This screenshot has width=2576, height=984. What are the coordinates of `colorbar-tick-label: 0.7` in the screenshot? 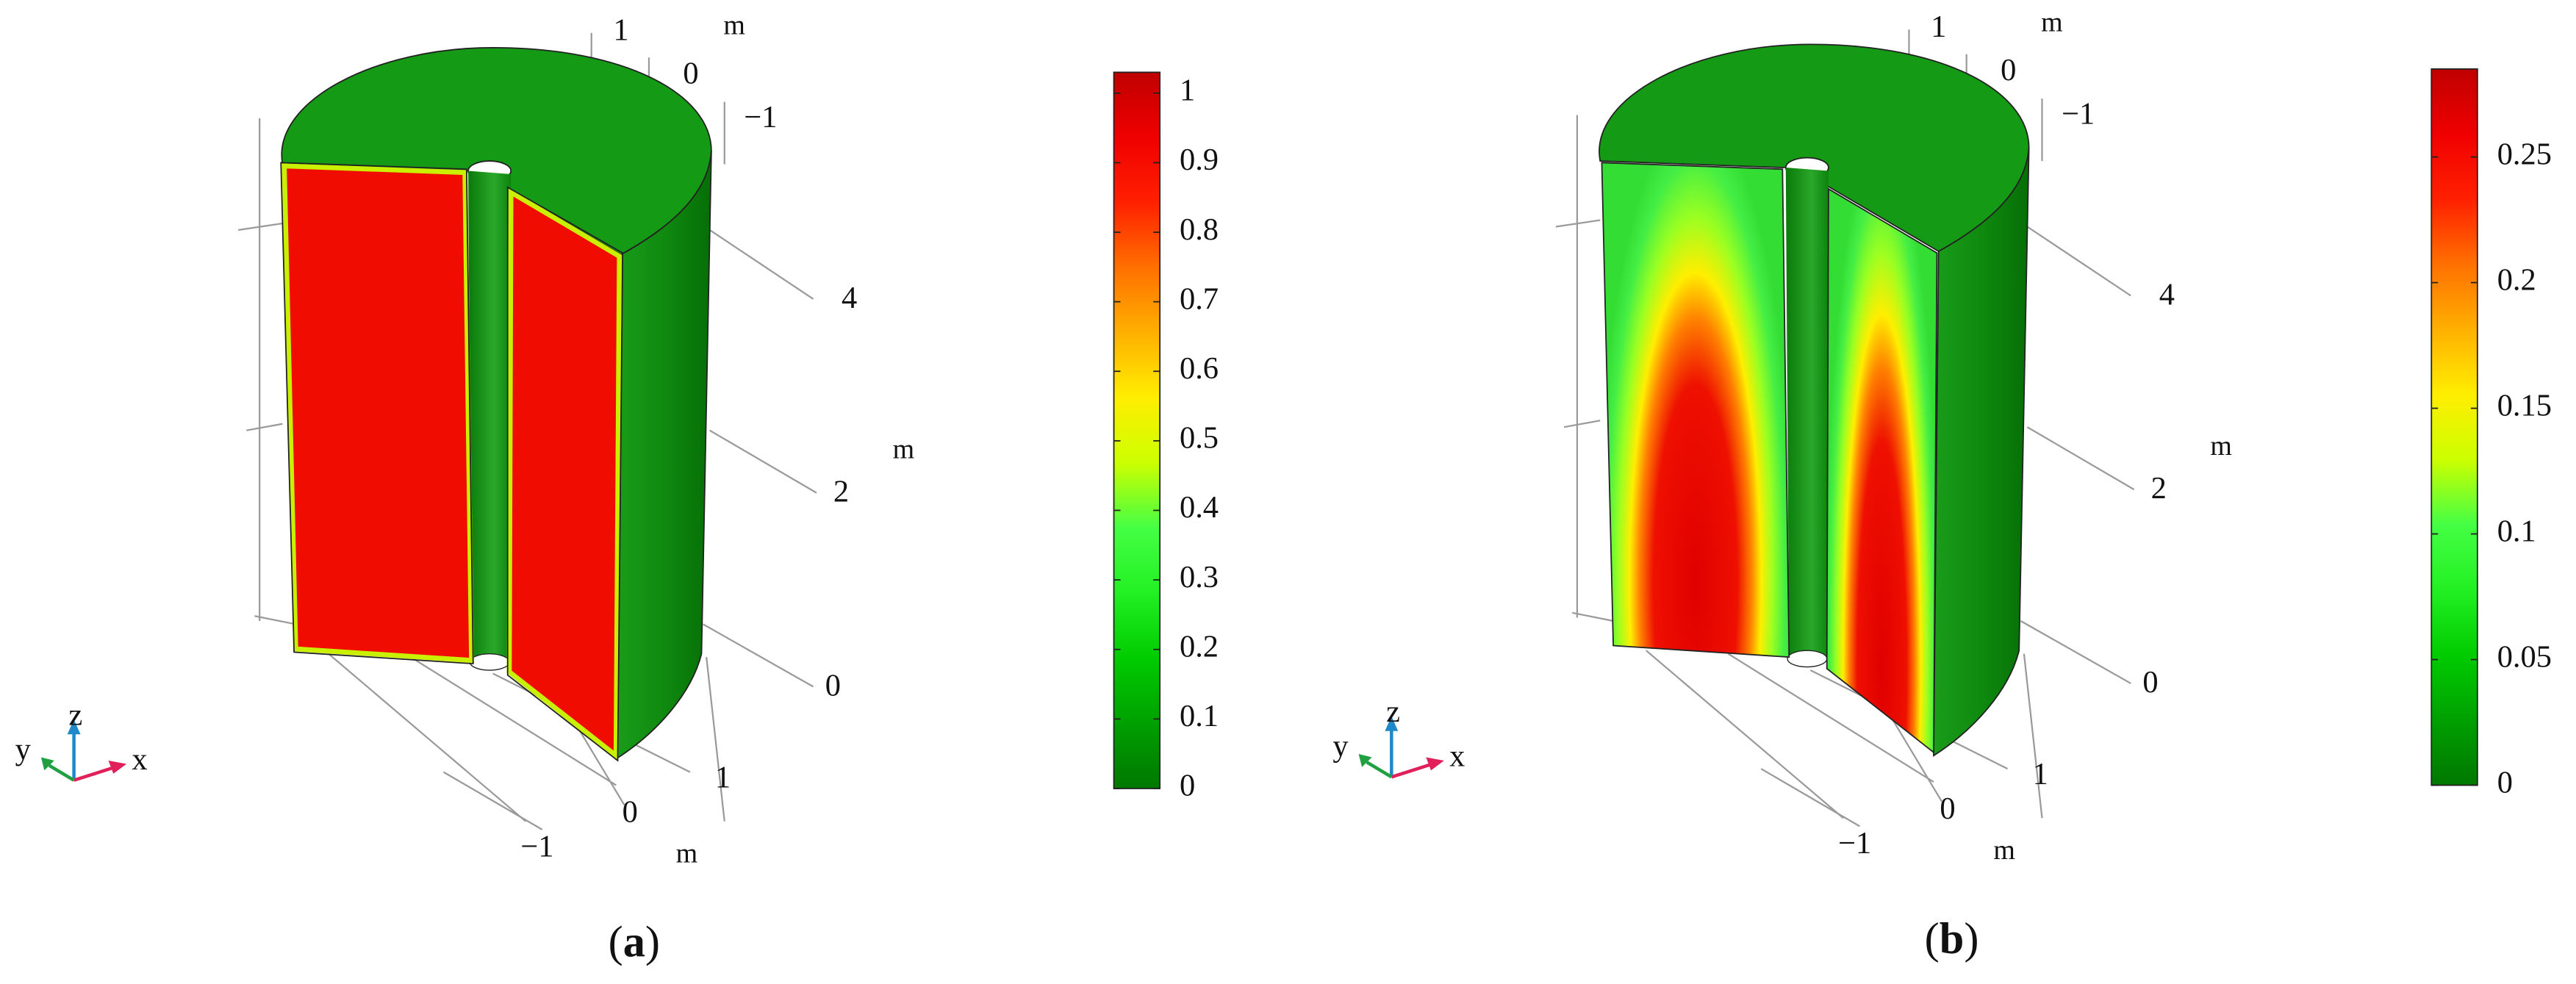 It's located at (1199, 298).